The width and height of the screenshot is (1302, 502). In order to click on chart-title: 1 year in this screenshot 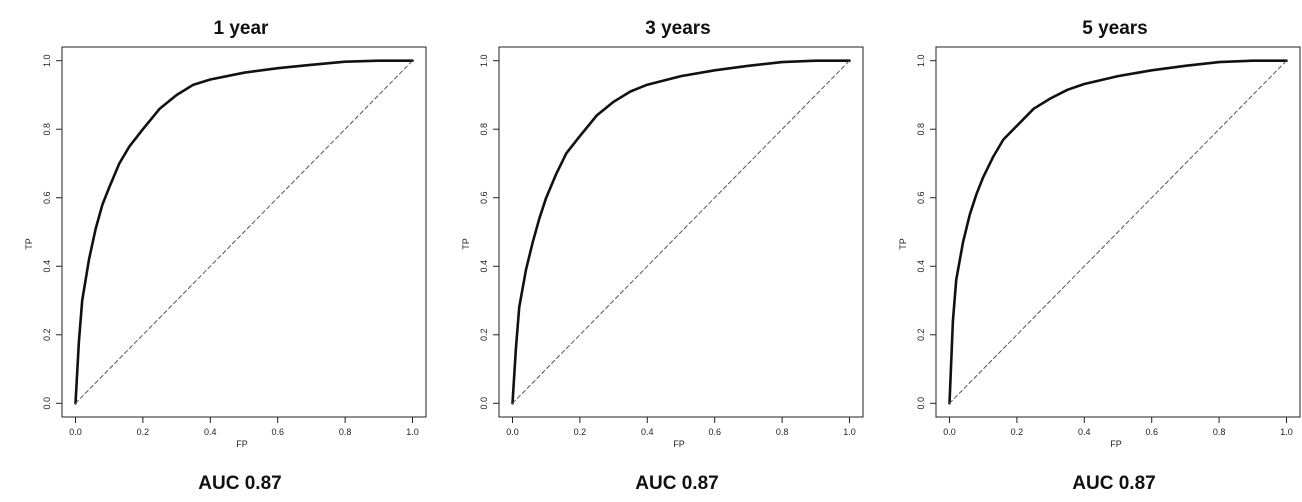, I will do `click(242, 28)`.